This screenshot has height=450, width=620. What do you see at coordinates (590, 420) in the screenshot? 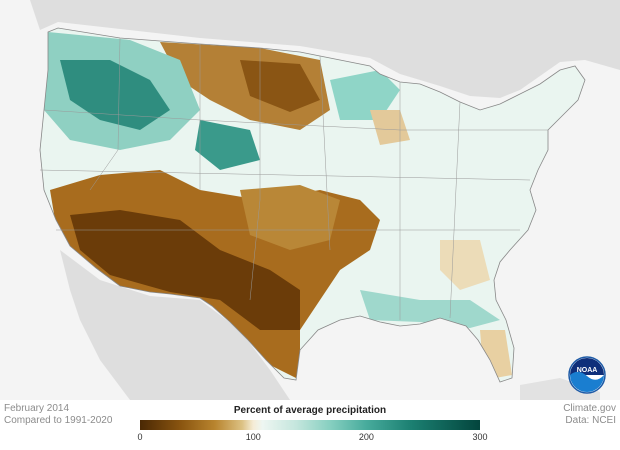
I see `credit-data: Data: NCEI` at bounding box center [590, 420].